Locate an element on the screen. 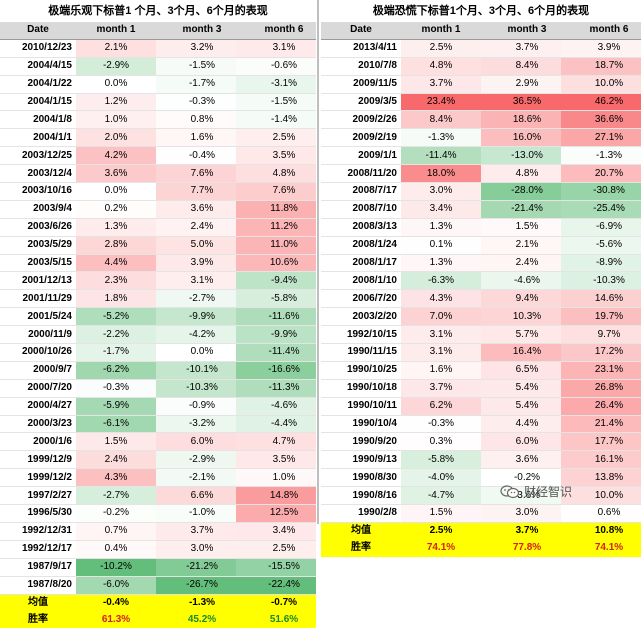 The height and width of the screenshot is (628, 641). table-row: 2000/7/20 -0.3% -10.3% -11.3% is located at coordinates (158, 388).